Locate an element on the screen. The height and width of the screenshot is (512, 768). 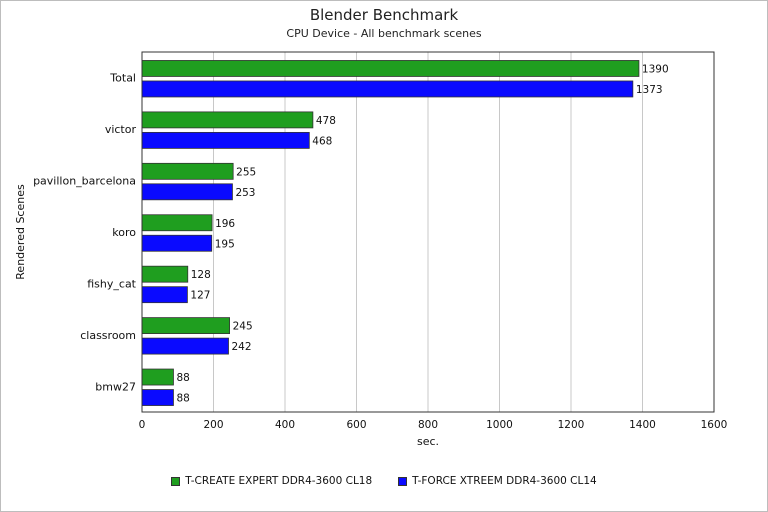
category-label: fishy_cat is located at coordinates (111, 283).